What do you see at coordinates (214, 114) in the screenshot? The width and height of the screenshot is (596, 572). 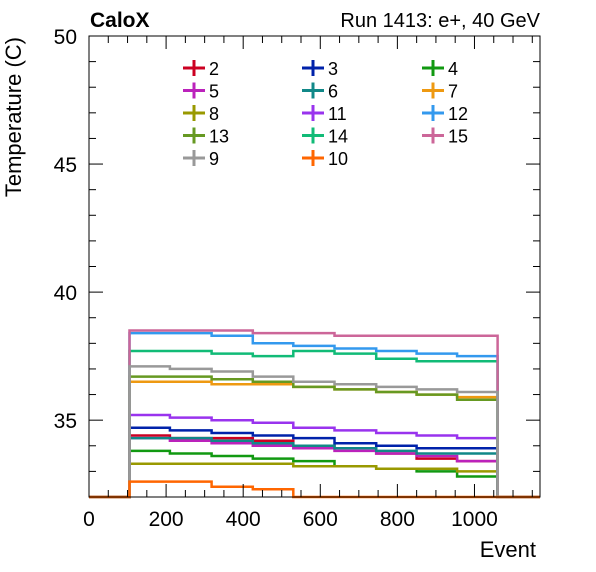 I see `legend-label: 8` at bounding box center [214, 114].